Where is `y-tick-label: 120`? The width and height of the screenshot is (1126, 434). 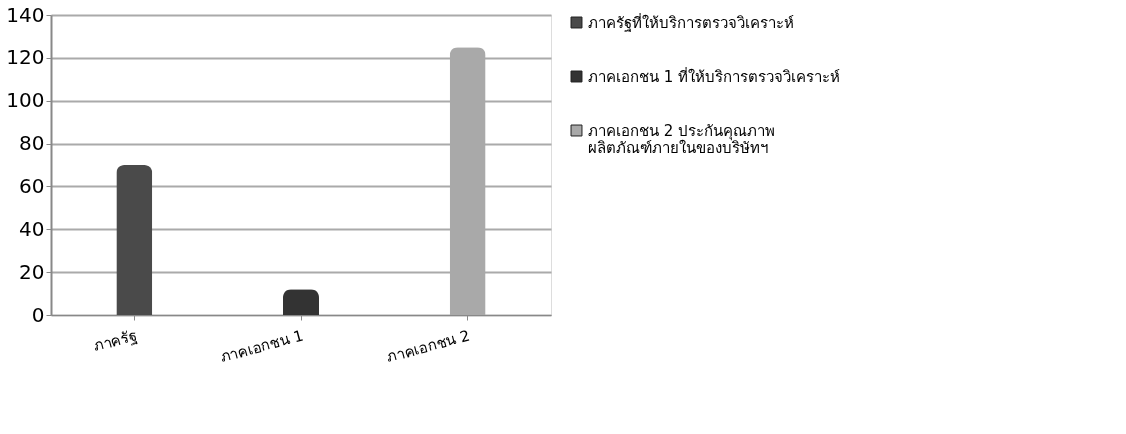 y-tick-label: 120 is located at coordinates (25, 57).